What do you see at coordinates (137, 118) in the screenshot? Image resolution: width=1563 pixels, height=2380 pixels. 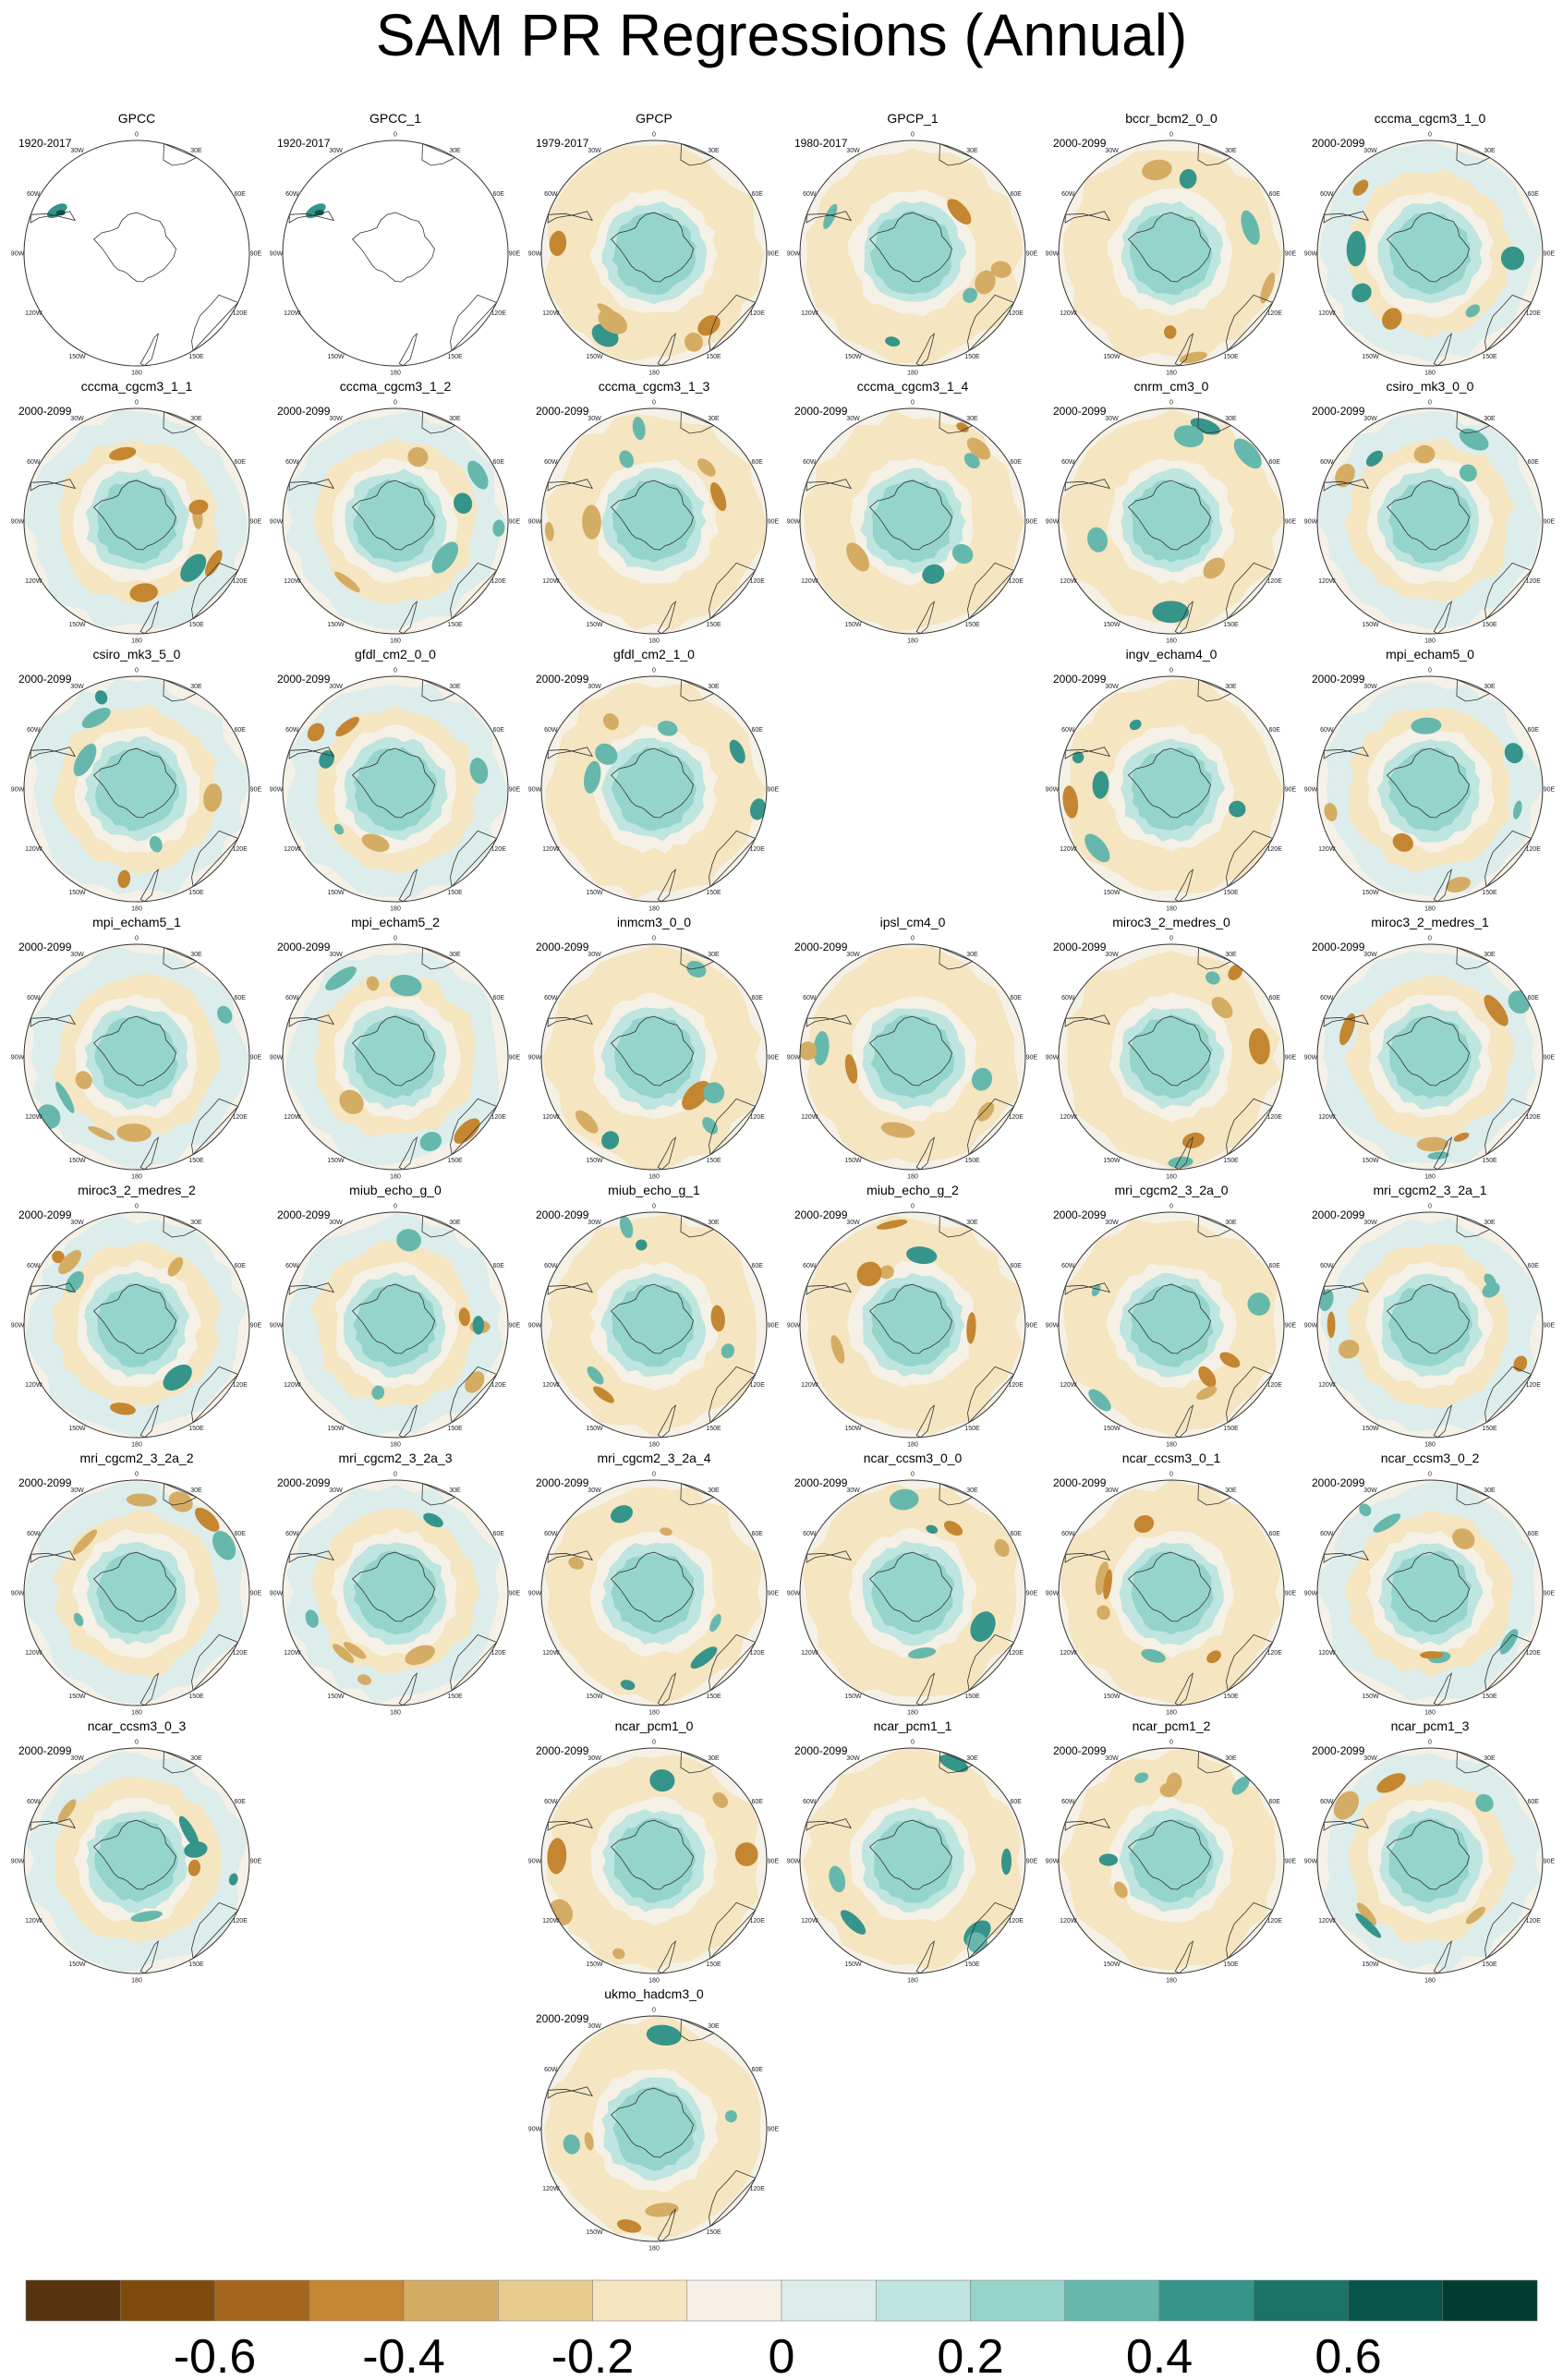 I see `panel-title: GPCC` at bounding box center [137, 118].